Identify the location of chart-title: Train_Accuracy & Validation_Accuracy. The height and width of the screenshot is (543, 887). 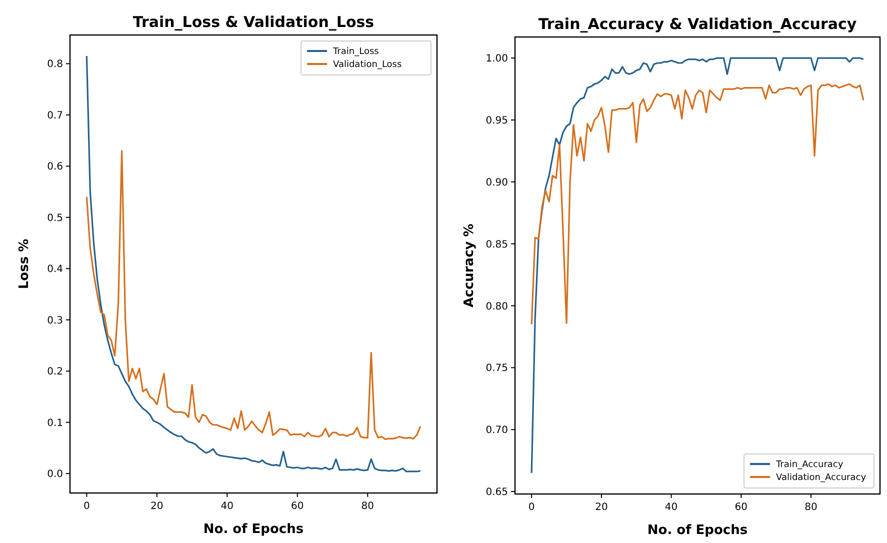
(697, 24).